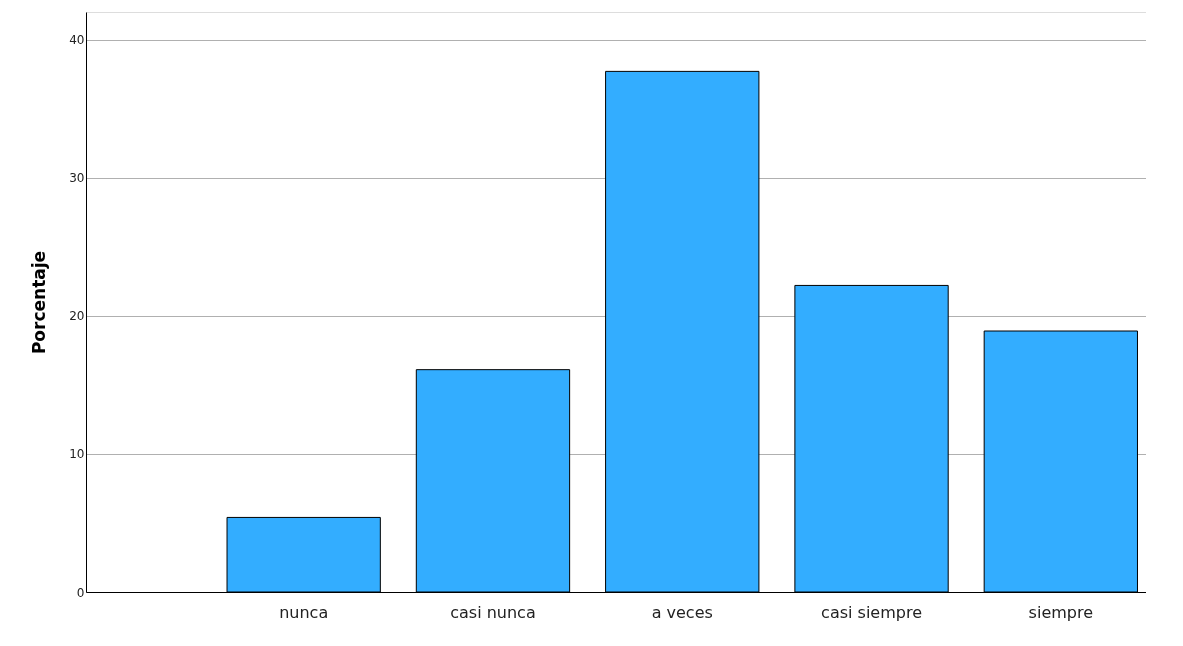  Describe the element at coordinates (77, 316) in the screenshot. I see `y-tick-label: 20` at that location.